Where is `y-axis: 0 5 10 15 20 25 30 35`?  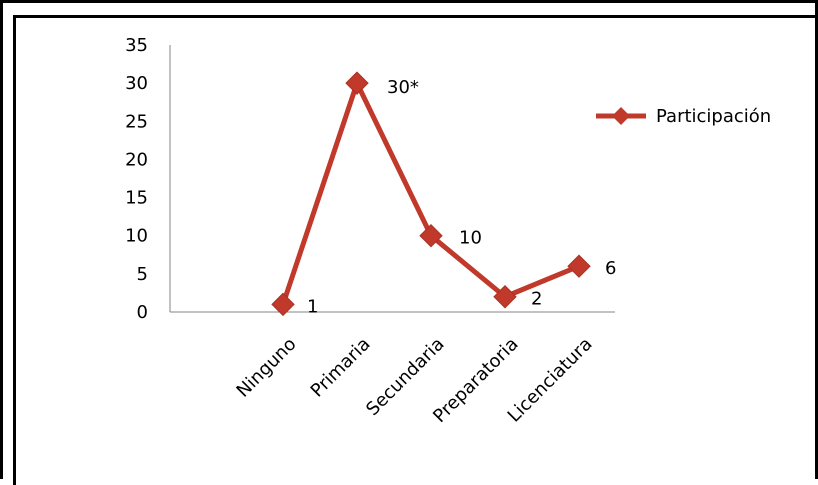 y-axis: 0 5 10 15 20 25 30 35 is located at coordinates (148, 179).